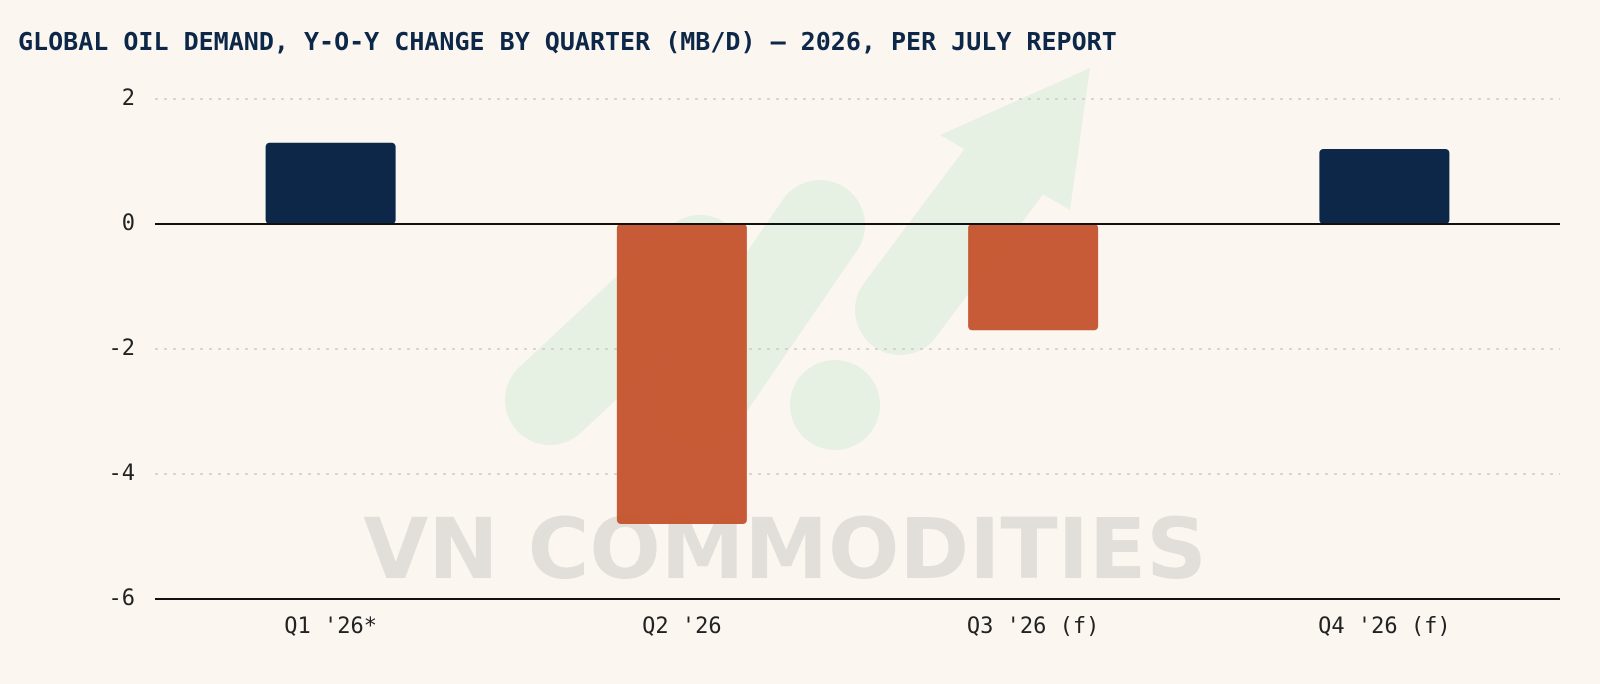  Describe the element at coordinates (128, 98) in the screenshot. I see `y-tick-label: 2` at that location.